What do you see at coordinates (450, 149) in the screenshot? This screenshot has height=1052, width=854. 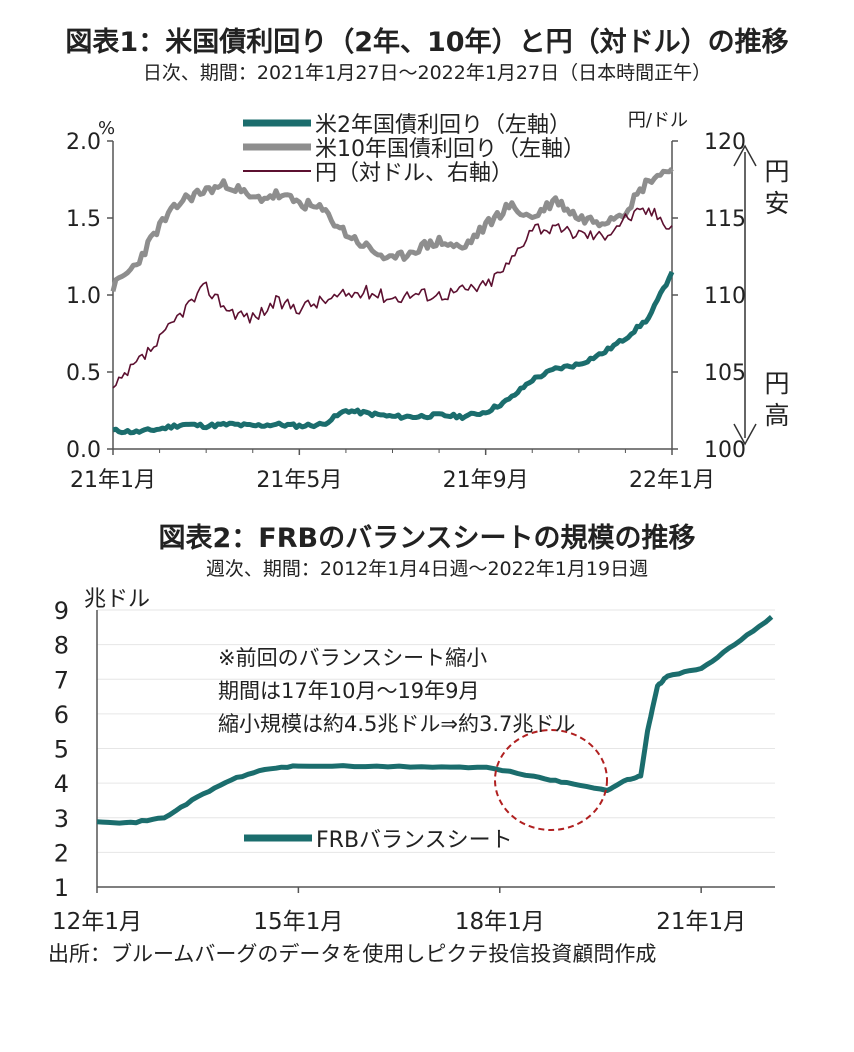 I see `legend-label-1: 米10年国債利回り（左軸）` at bounding box center [450, 149].